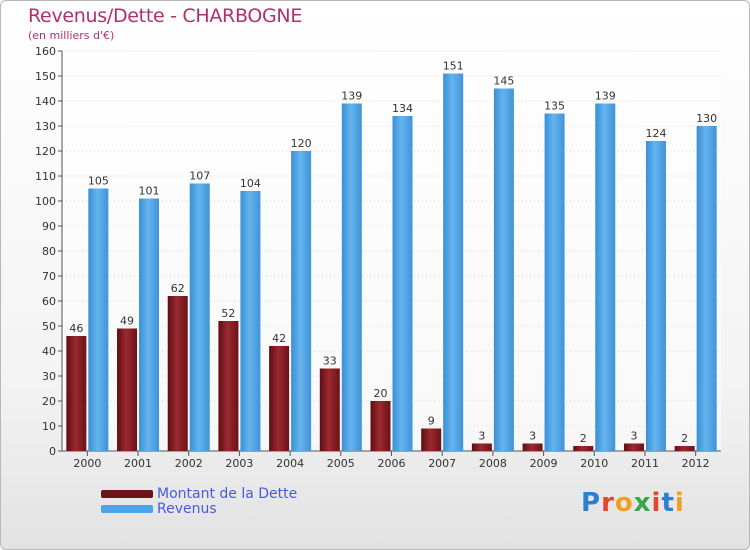 The width and height of the screenshot is (750, 550). Describe the element at coordinates (301, 143) in the screenshot. I see `data-label-revenue: 120` at that location.